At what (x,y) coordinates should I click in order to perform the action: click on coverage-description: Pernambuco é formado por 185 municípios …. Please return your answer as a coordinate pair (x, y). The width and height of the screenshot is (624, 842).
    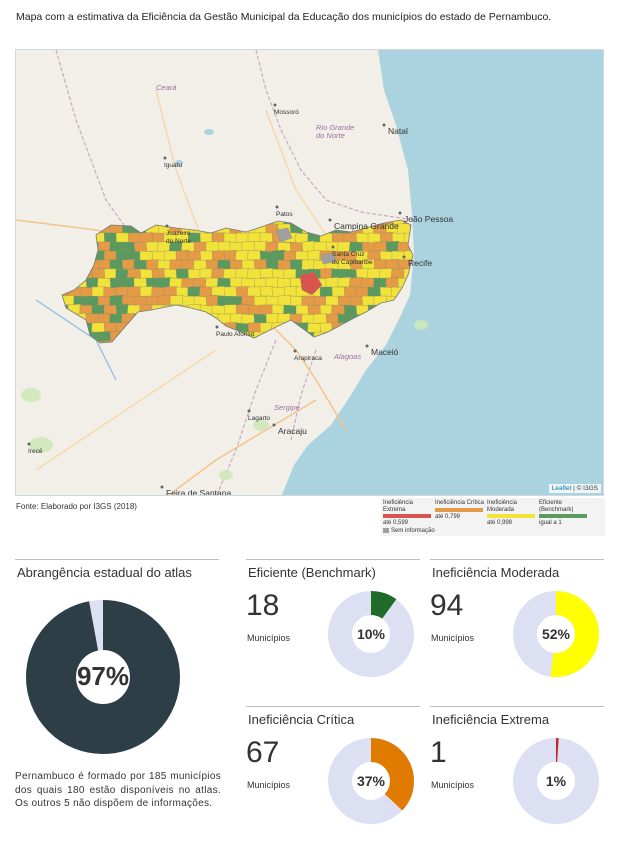
    Looking at the image, I should click on (118, 790).